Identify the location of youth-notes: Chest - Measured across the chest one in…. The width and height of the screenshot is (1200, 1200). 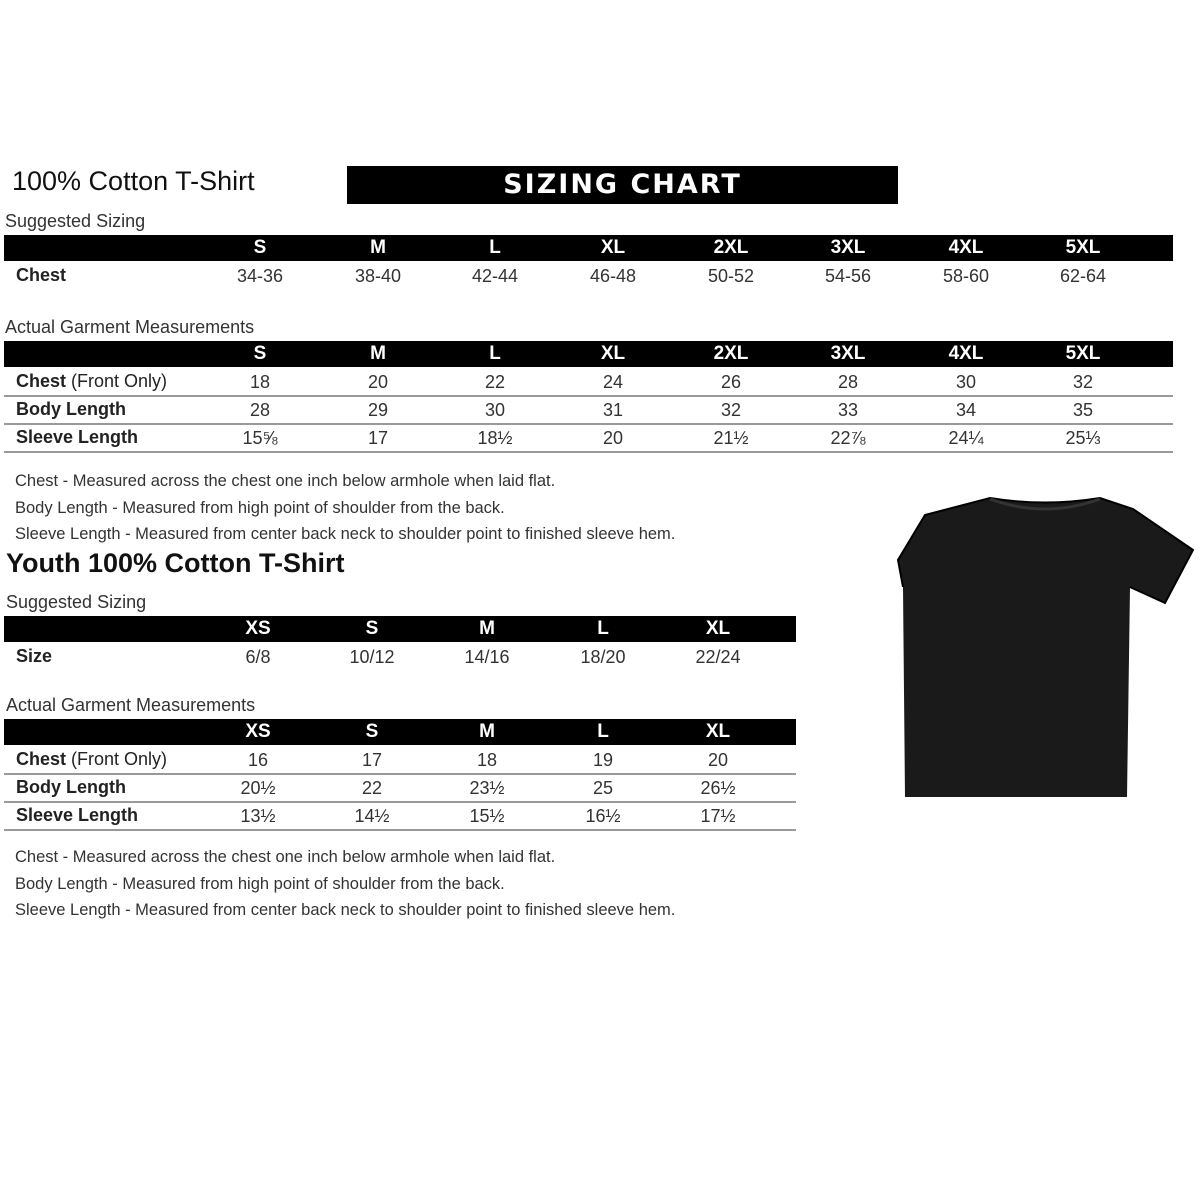
(345, 884).